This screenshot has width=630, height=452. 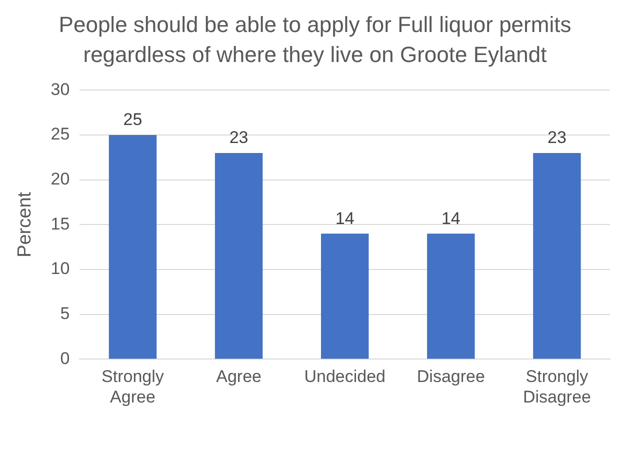 I want to click on x-tick-label: Agree, so click(x=239, y=376).